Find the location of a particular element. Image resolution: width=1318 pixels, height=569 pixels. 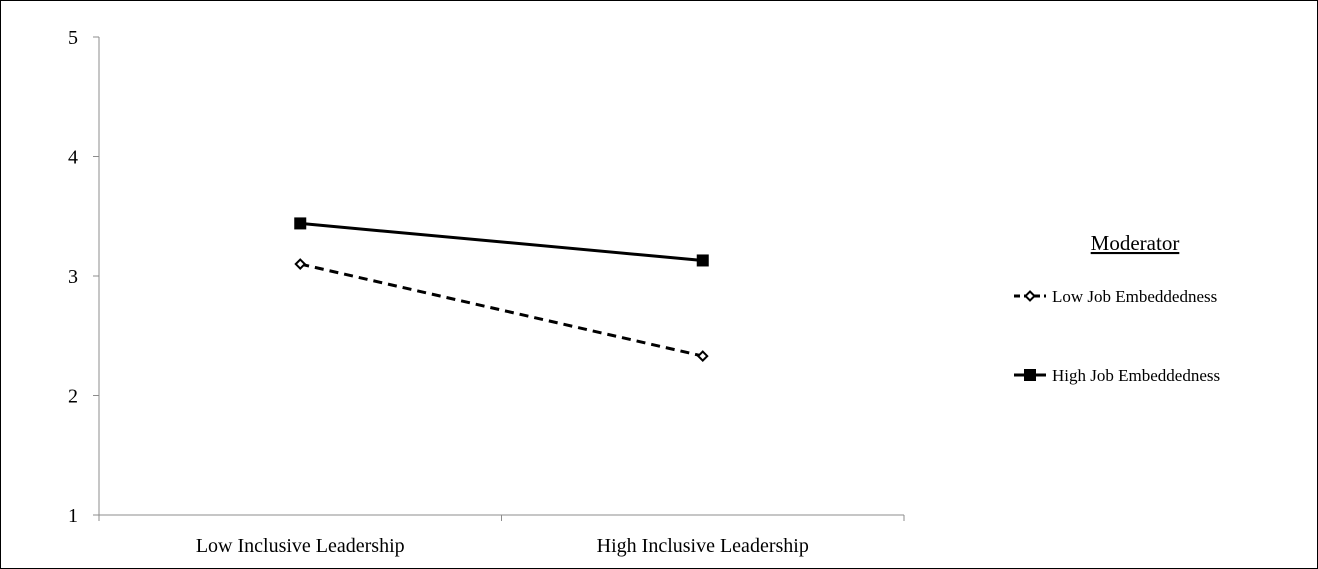

y-tick-label: 2 is located at coordinates (73, 397).